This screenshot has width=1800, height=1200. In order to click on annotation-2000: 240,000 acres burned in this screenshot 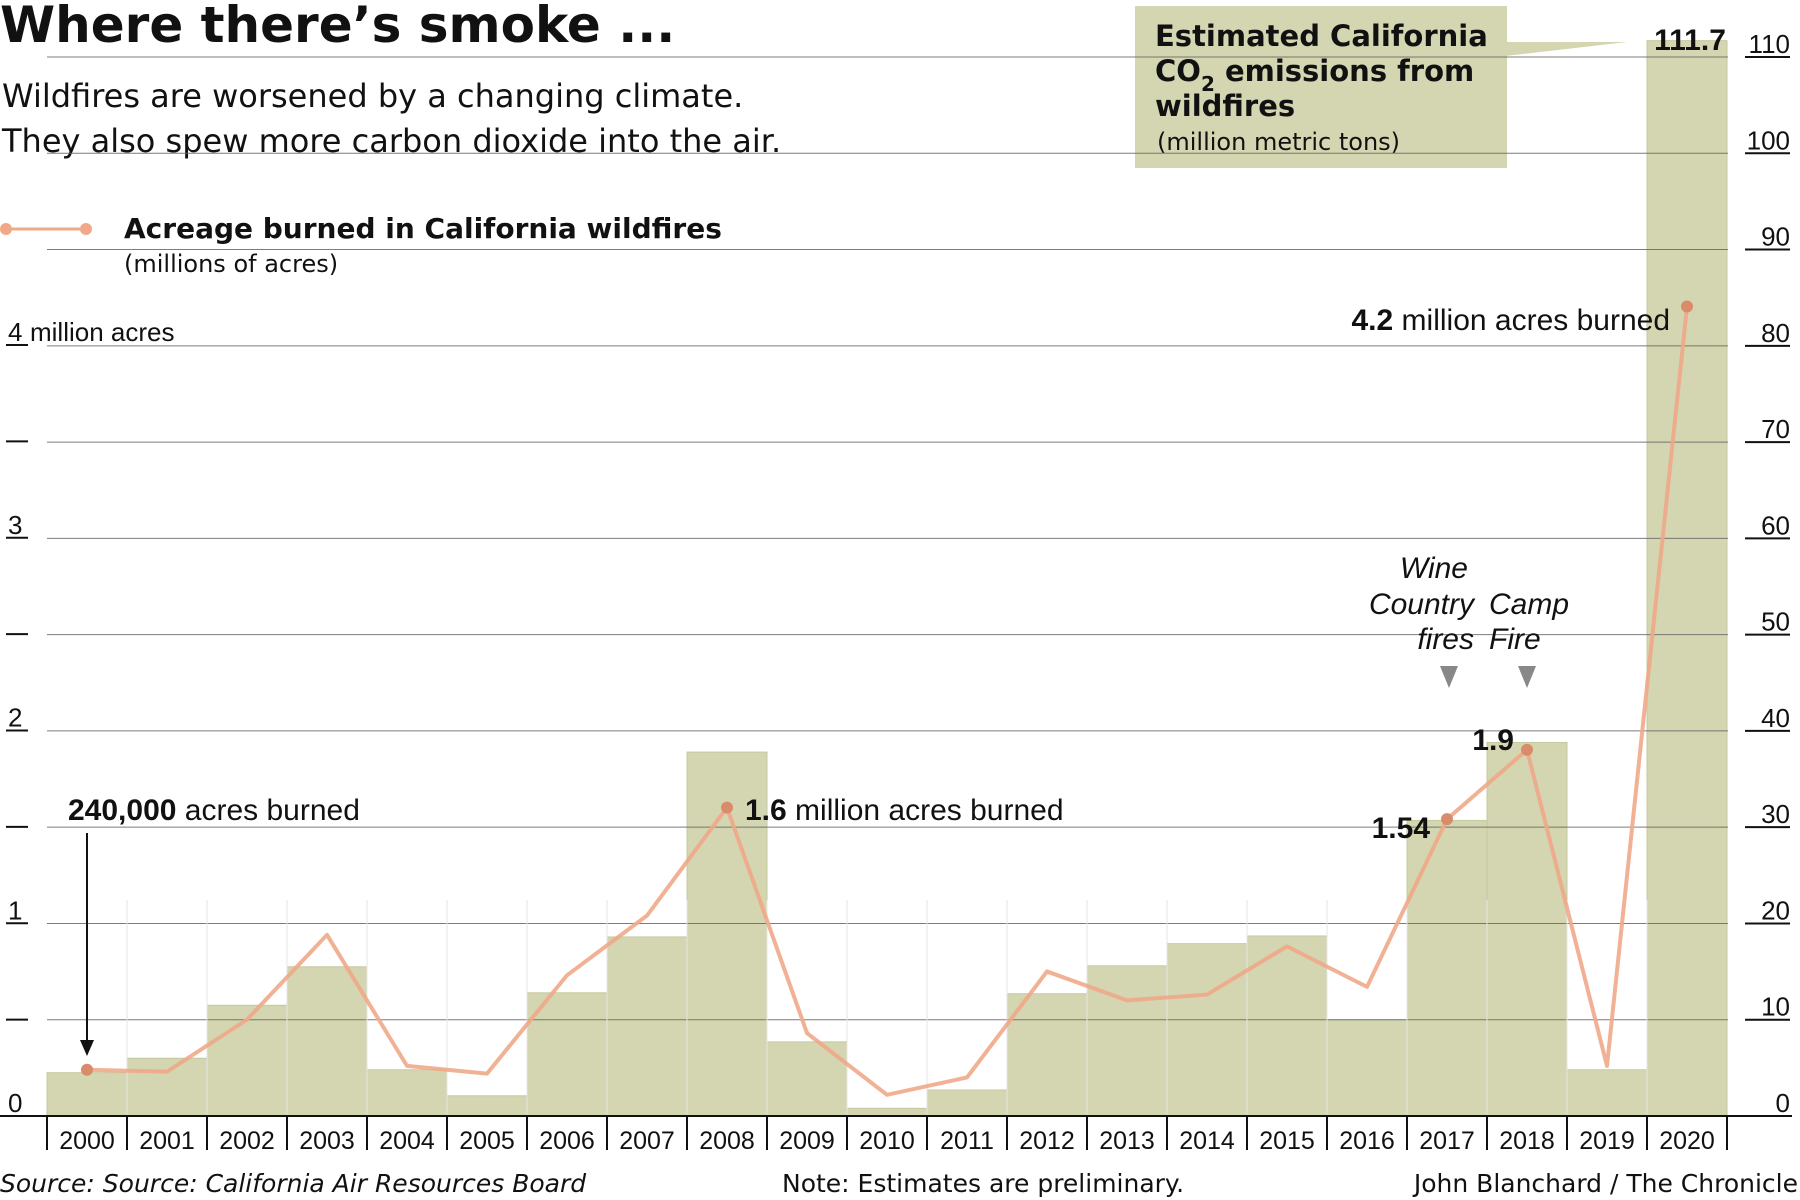, I will do `click(214, 810)`.